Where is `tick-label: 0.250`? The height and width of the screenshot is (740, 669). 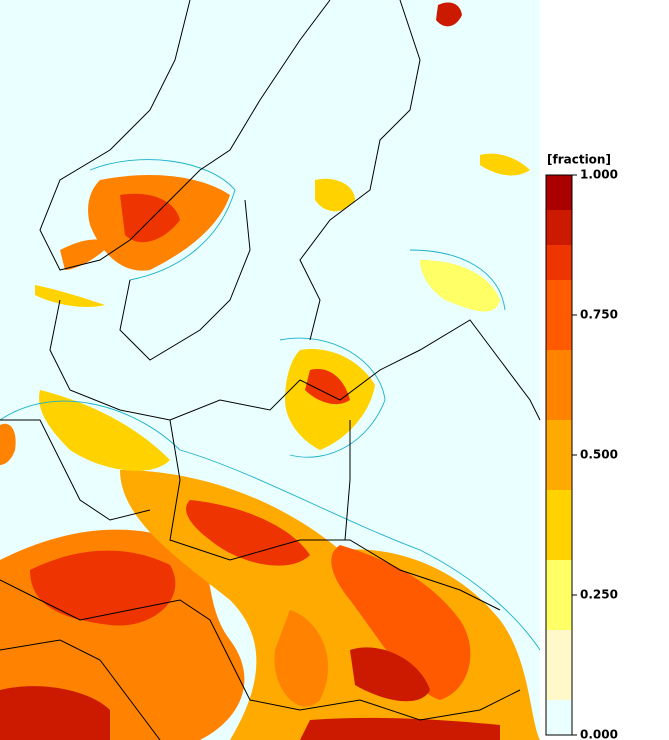 tick-label: 0.250 is located at coordinates (599, 595).